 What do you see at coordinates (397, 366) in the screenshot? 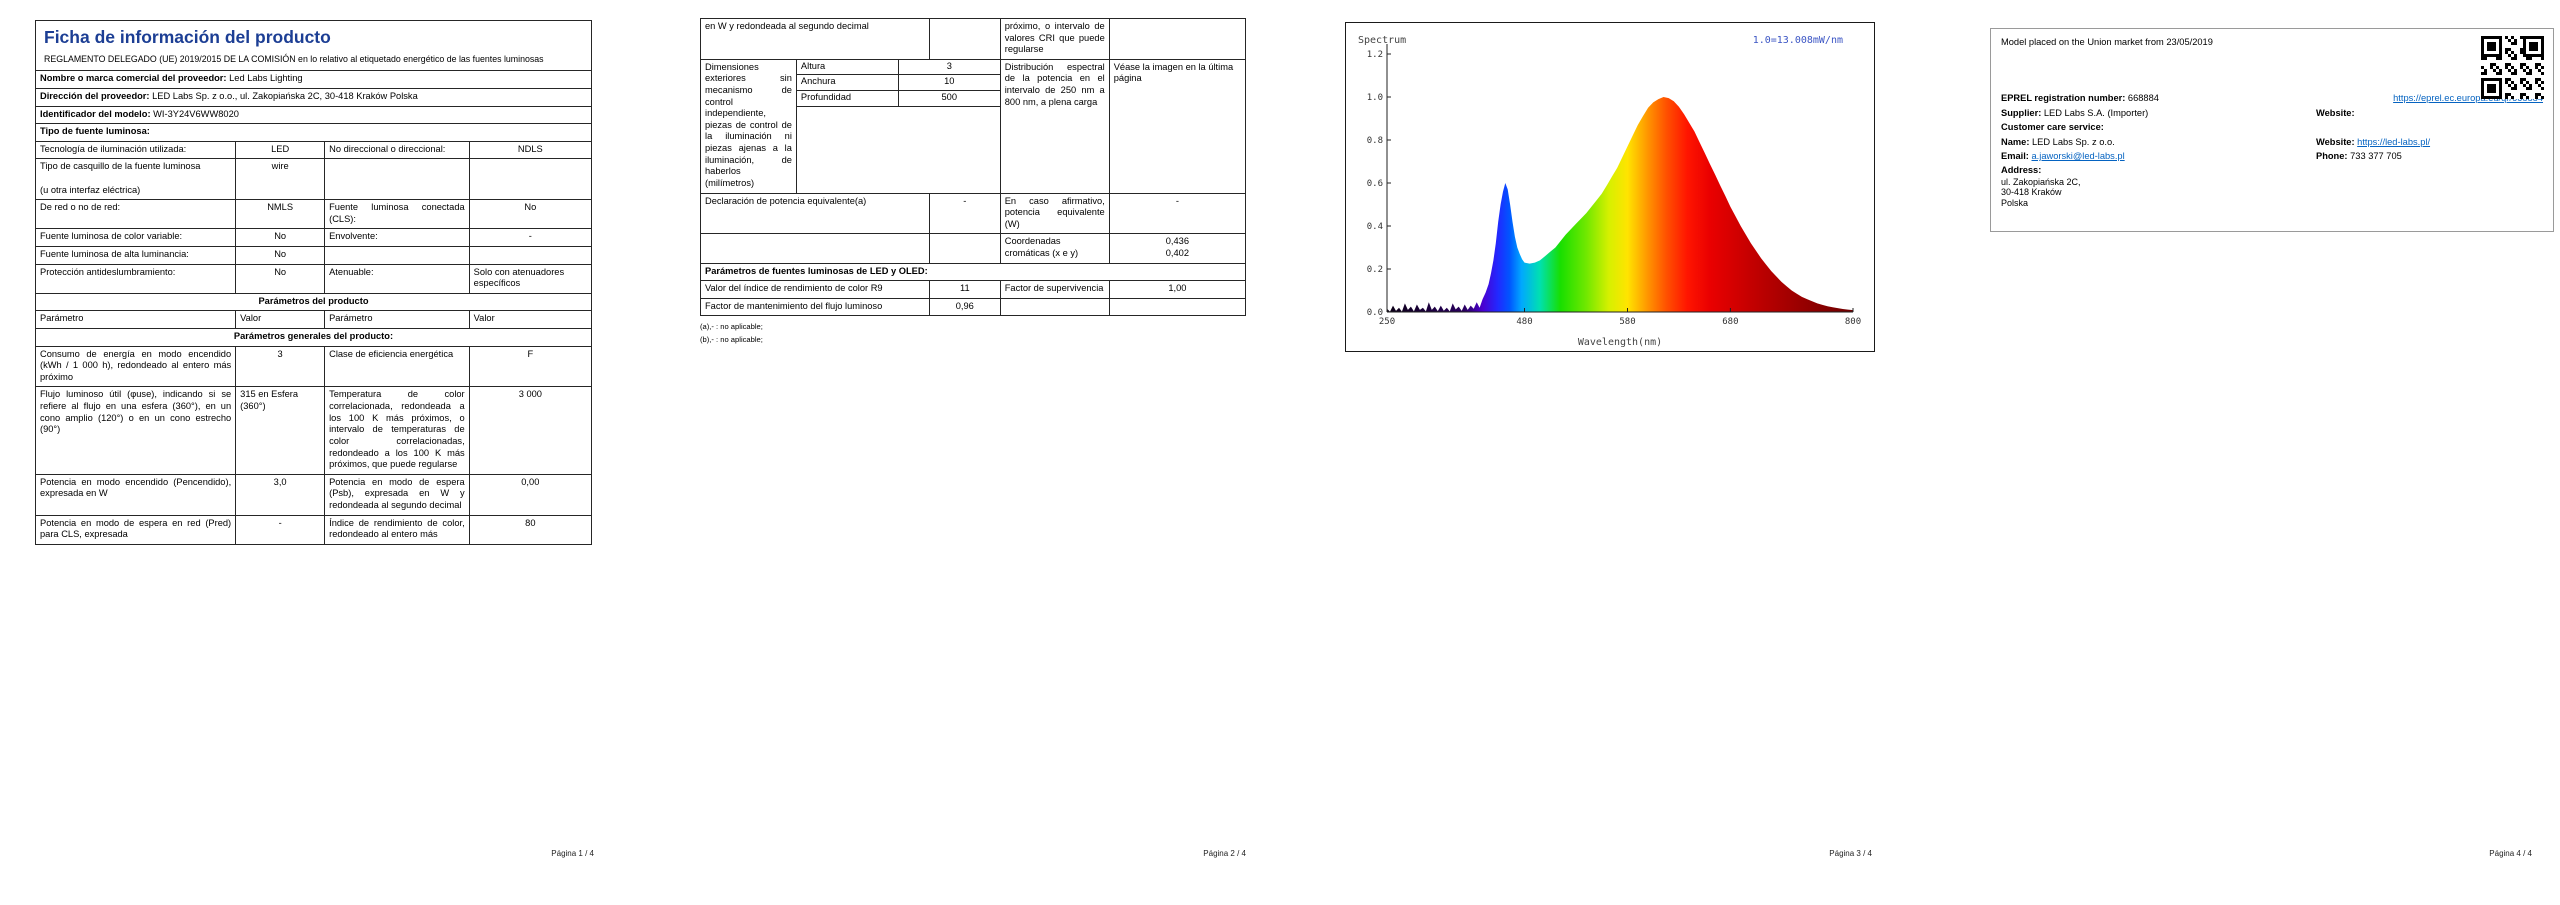
I see `param-cell: Clase de eficiencia energética` at bounding box center [397, 366].